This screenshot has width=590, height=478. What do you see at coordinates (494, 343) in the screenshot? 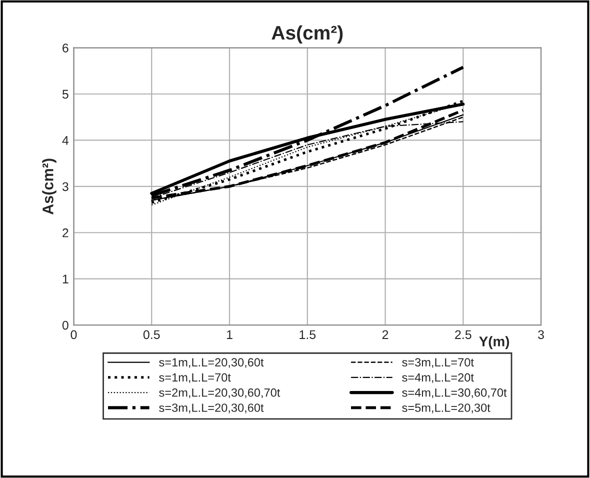
I see `x-axis-title: Y(m)` at bounding box center [494, 343].